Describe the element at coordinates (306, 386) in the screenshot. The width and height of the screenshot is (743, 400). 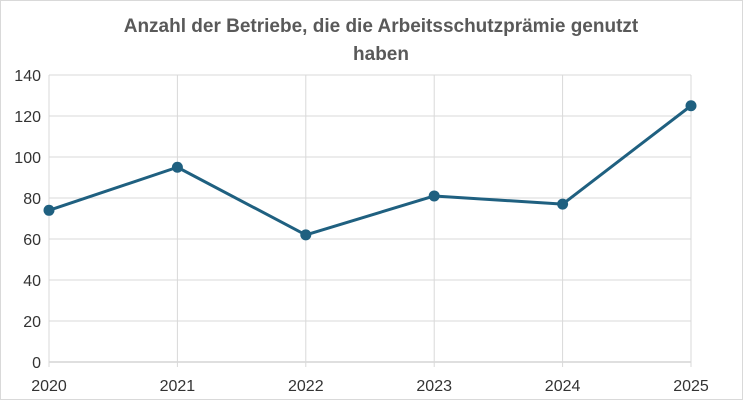
I see `x-tick-label: 2022` at that location.